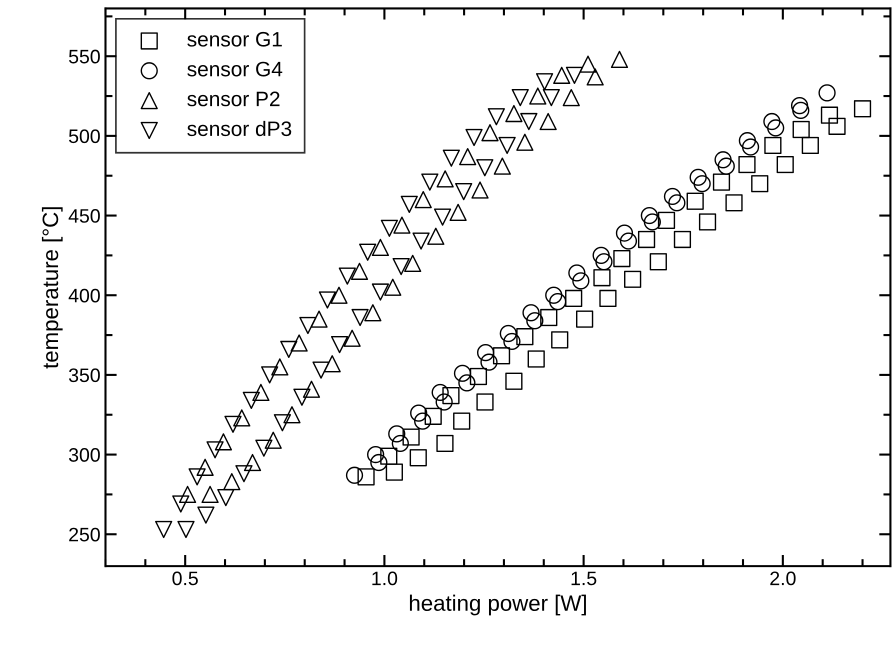  What do you see at coordinates (84, 375) in the screenshot?
I see `y-tick-label: 350` at bounding box center [84, 375].